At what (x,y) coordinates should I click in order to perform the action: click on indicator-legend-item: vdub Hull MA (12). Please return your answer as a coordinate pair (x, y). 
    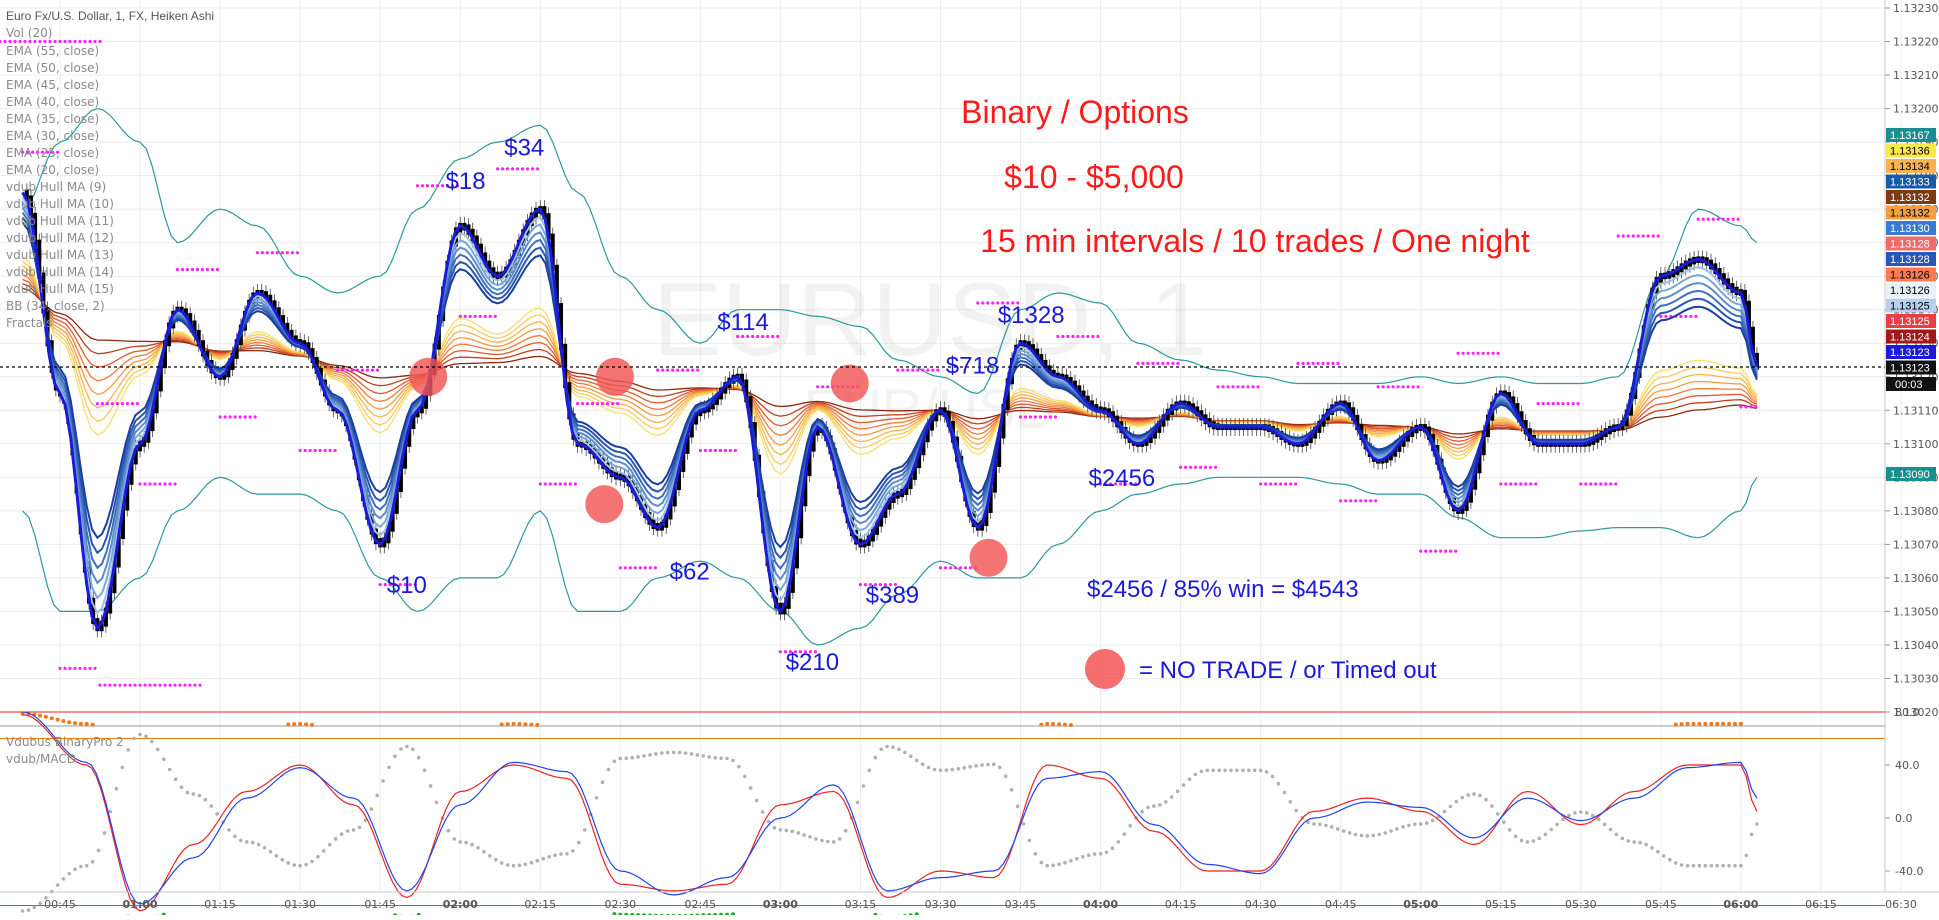
    Looking at the image, I should click on (60, 238).